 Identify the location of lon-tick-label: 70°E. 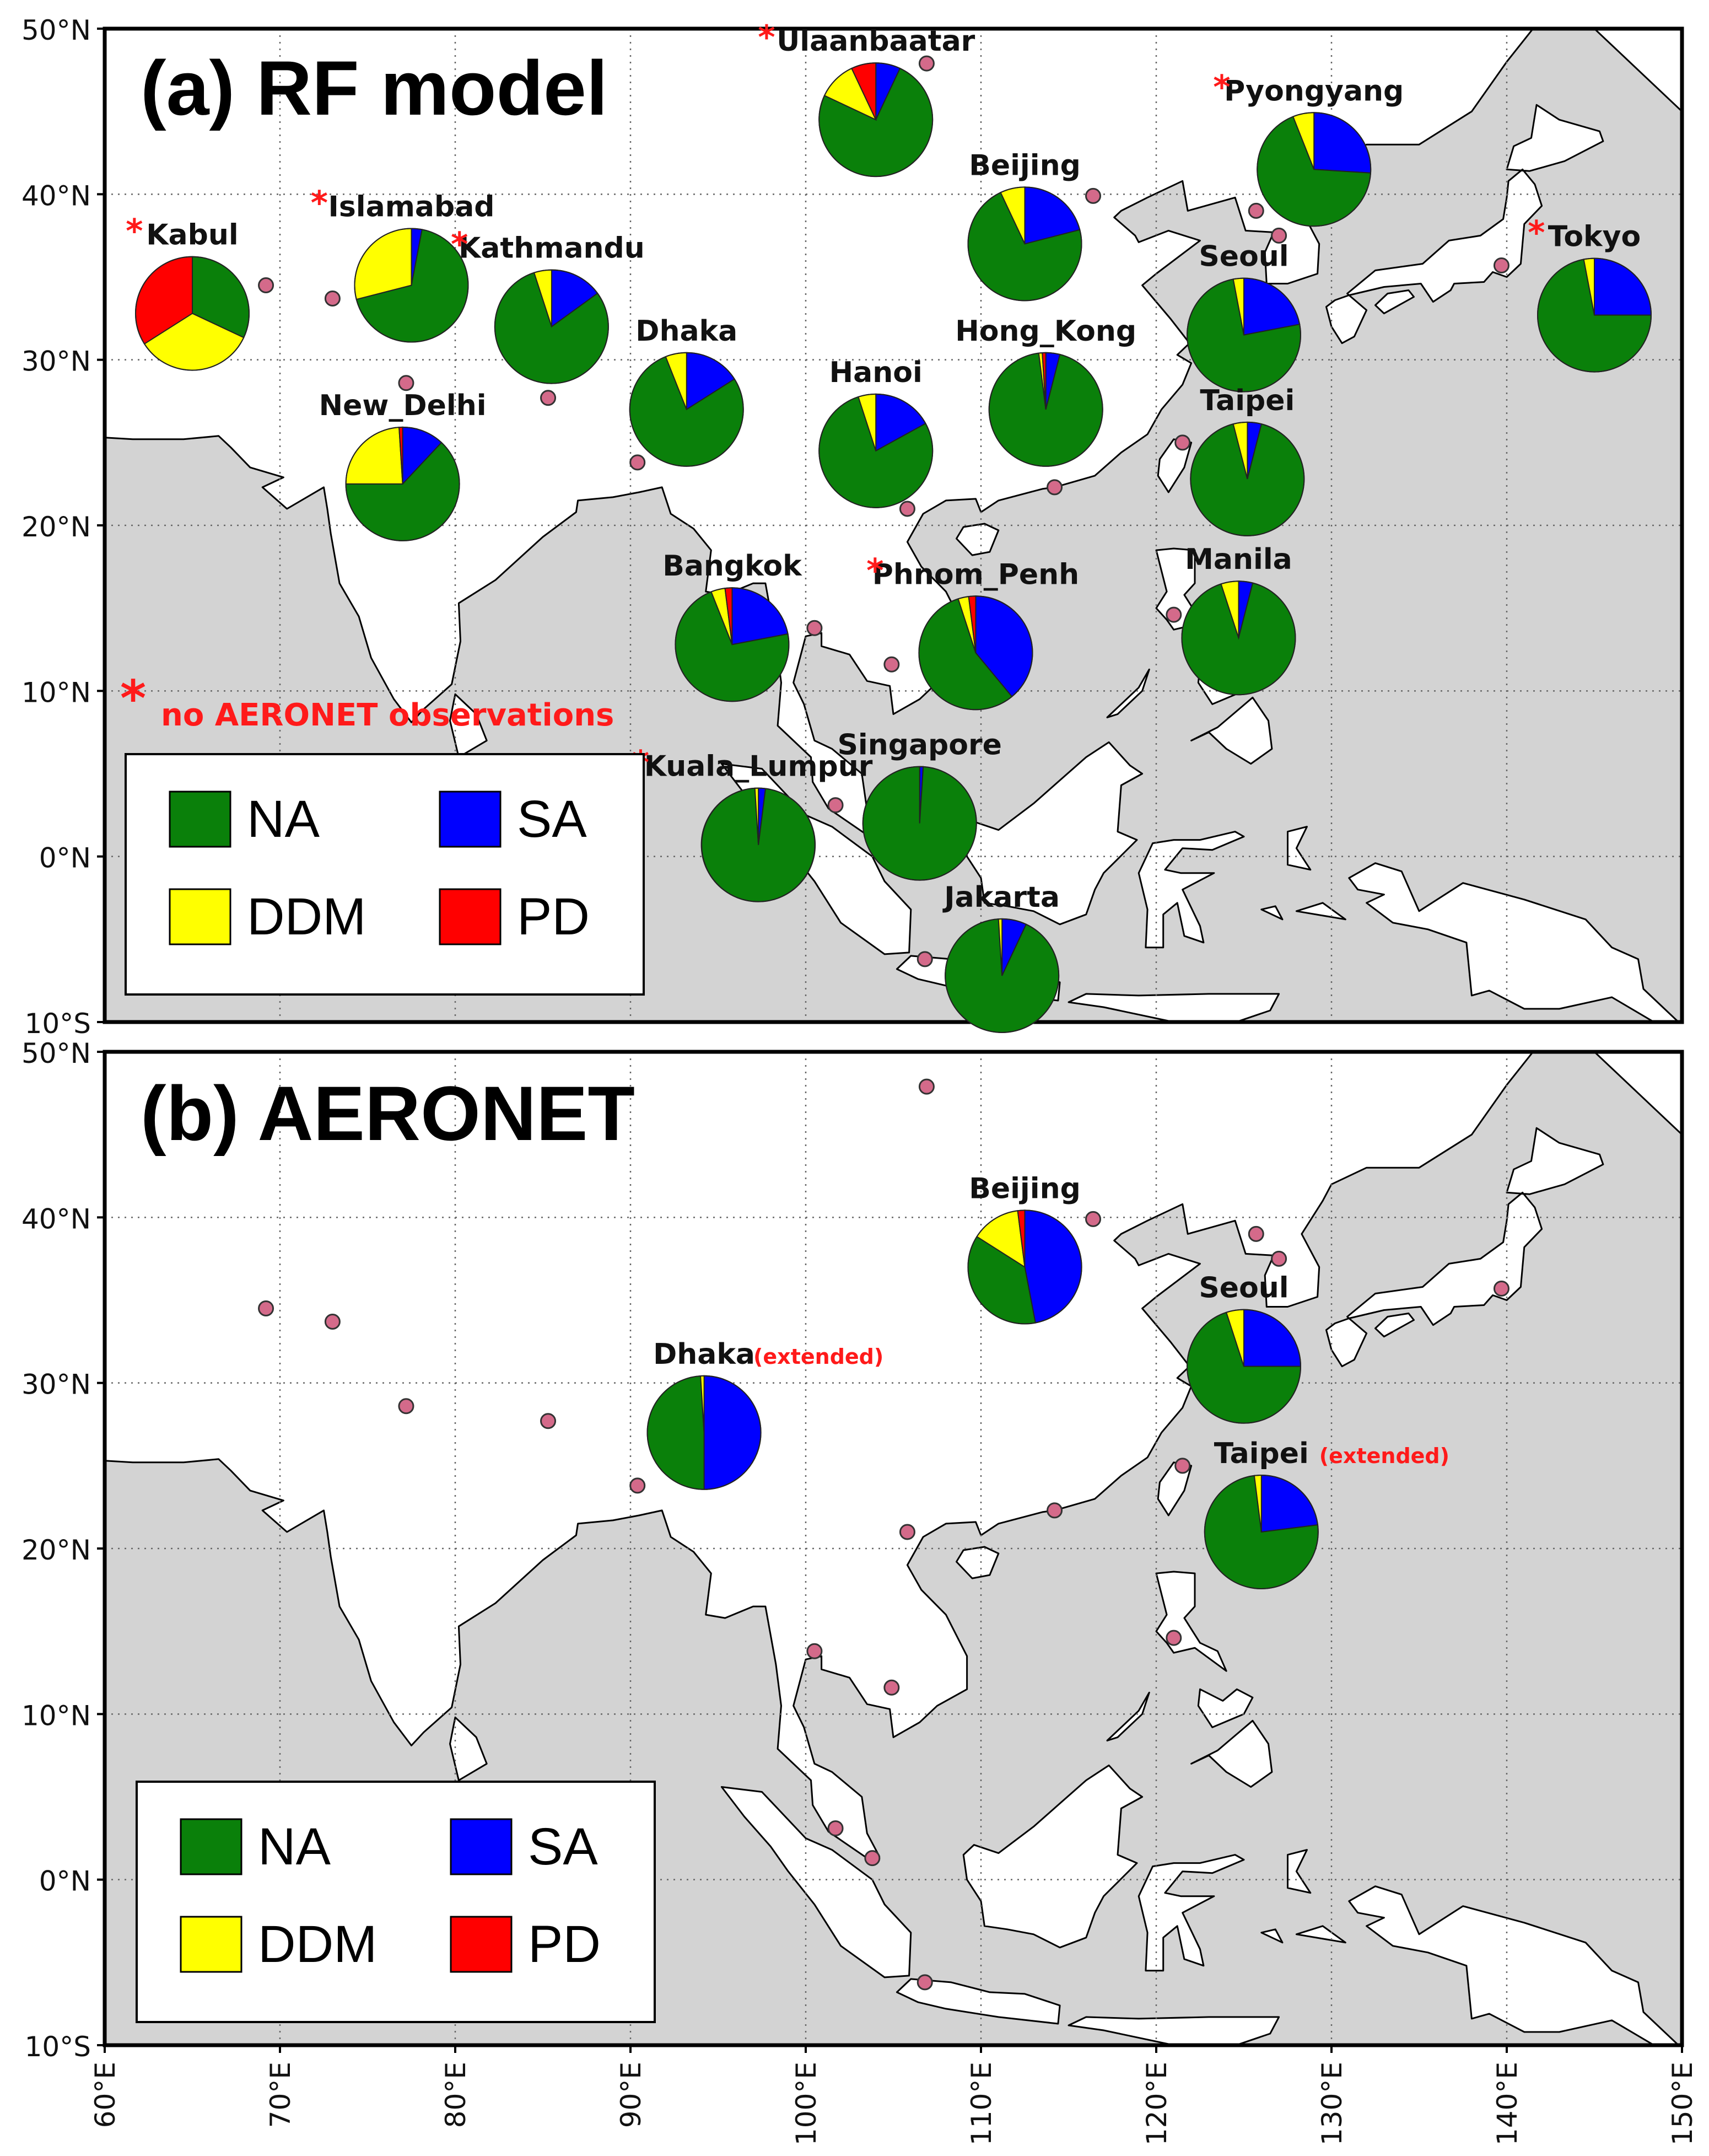
(280, 2095).